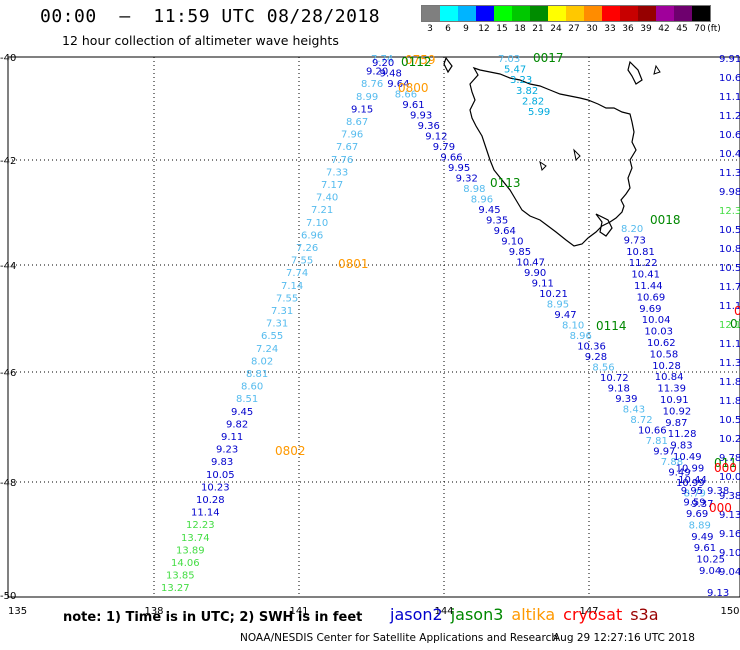 This screenshot has height=650, width=740. I want to click on track-5-value: 11.25, so click(729, 116).